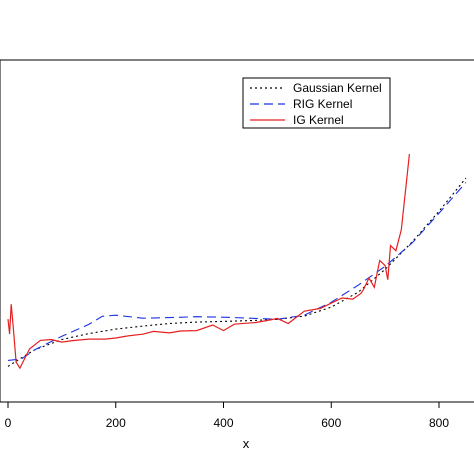 This screenshot has width=474, height=474. I want to click on x-tick-label: 600, so click(331, 423).